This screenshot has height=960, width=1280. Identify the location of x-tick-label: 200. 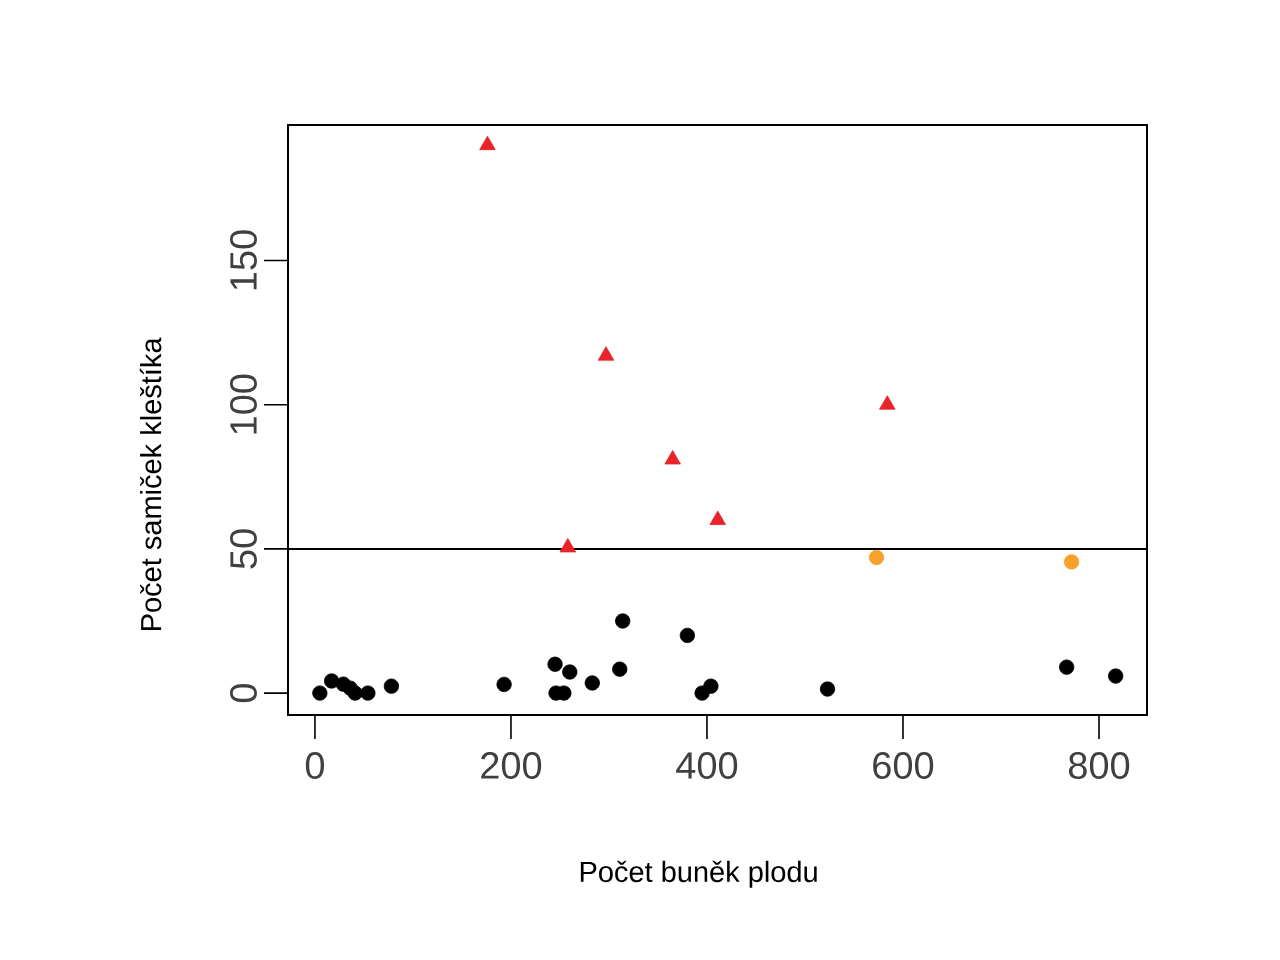
(511, 765).